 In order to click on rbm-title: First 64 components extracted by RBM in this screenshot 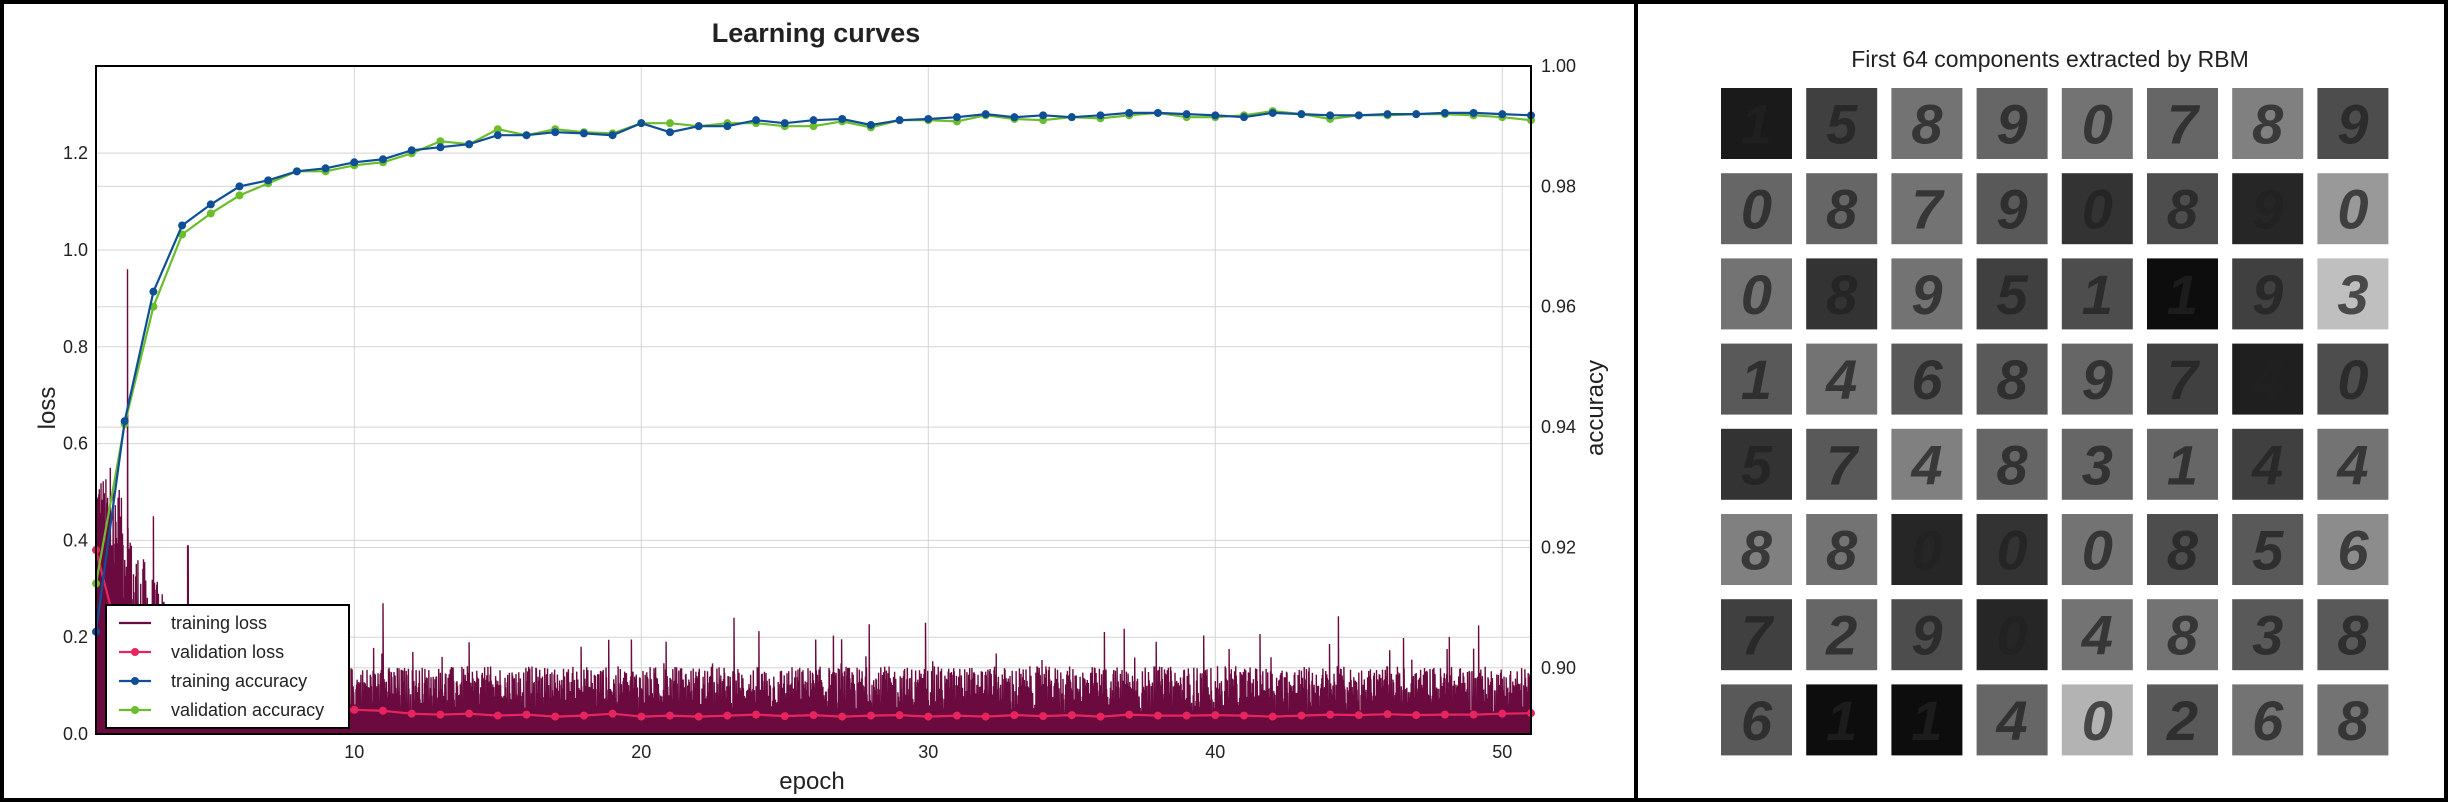, I will do `click(2050, 59)`.